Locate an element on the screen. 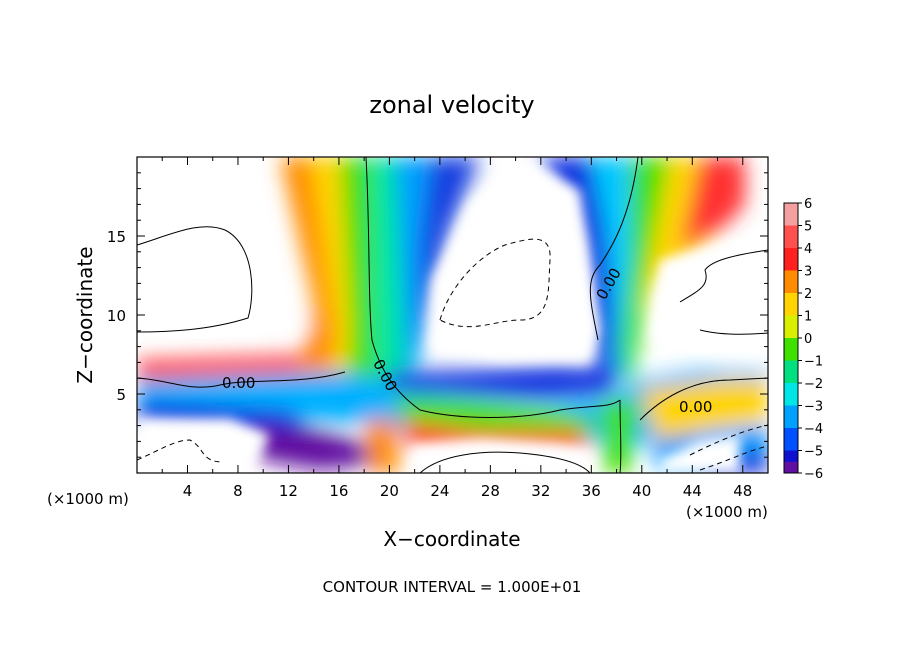 The height and width of the screenshot is (654, 904). x-tick-label: 8 is located at coordinates (238, 491).